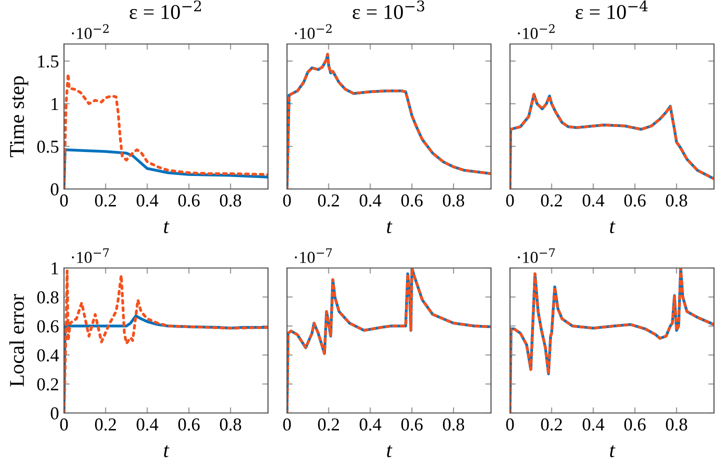 The image size is (725, 464). I want to click on y-tick-label: 0.4, so click(48, 355).